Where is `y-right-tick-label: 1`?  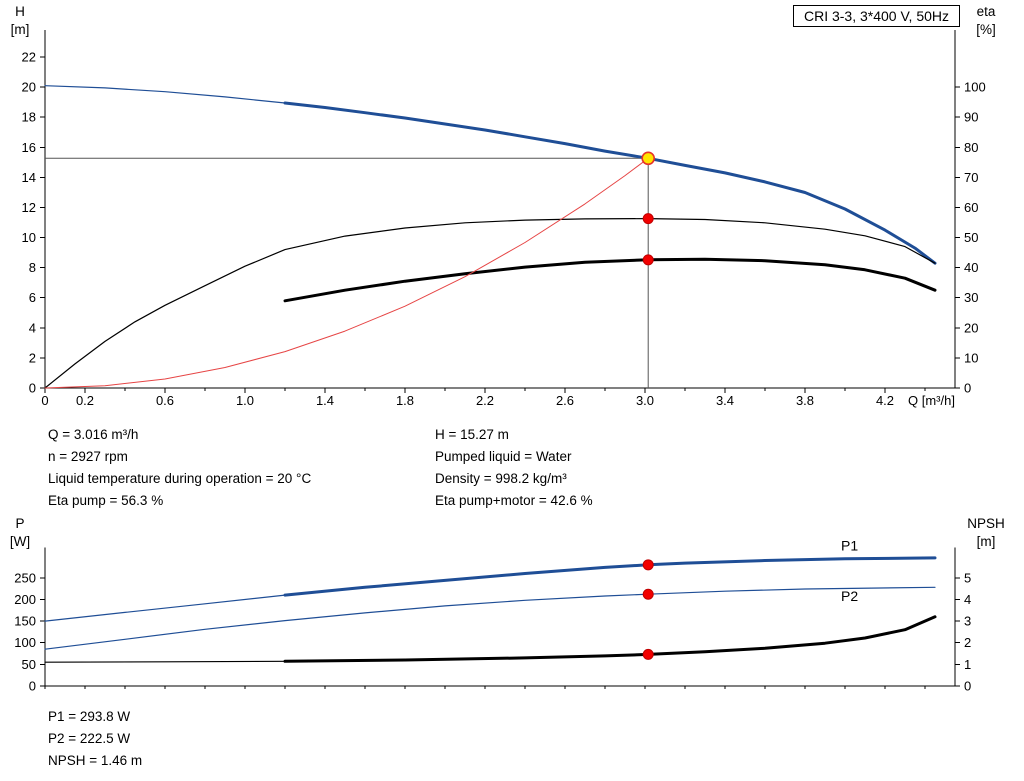
y-right-tick-label: 1 is located at coordinates (967, 664).